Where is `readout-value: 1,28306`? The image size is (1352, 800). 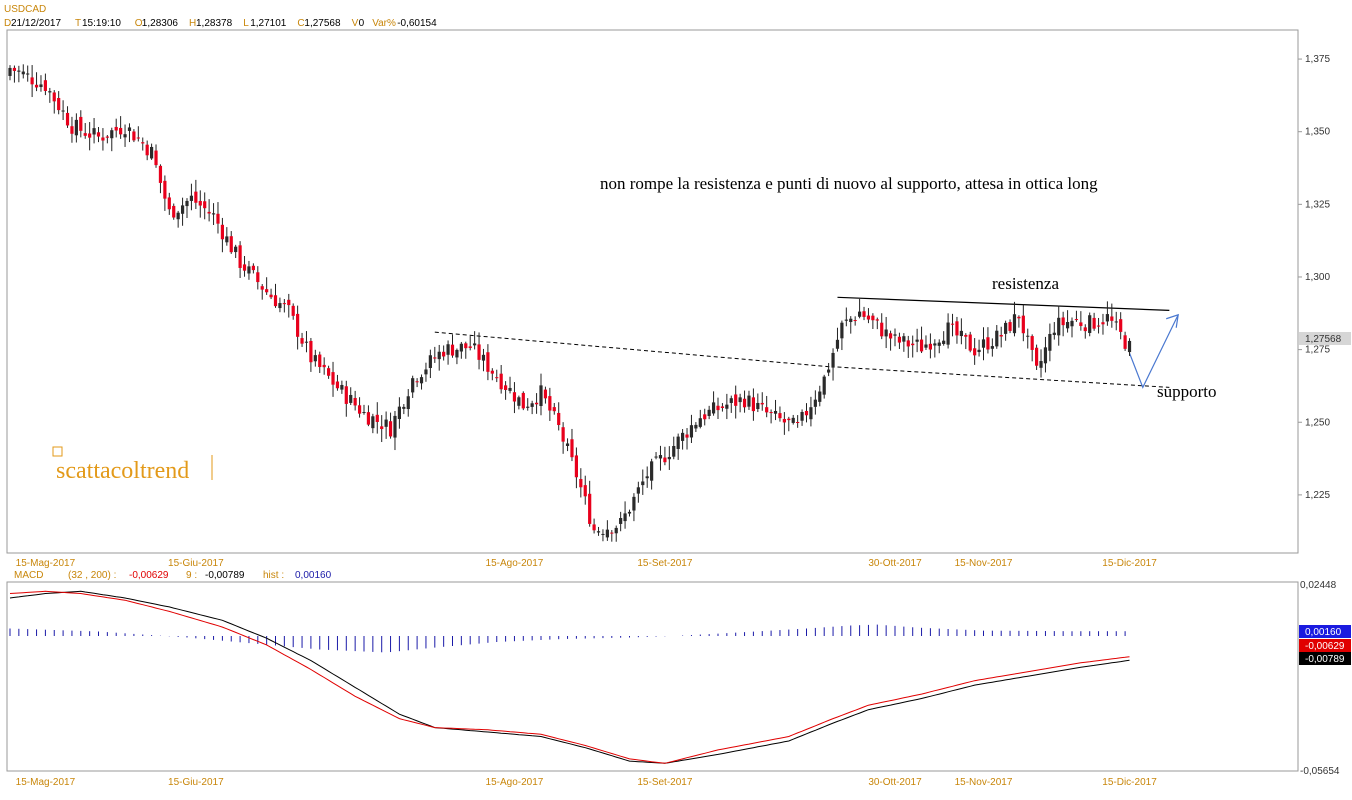 readout-value: 1,28306 is located at coordinates (160, 23).